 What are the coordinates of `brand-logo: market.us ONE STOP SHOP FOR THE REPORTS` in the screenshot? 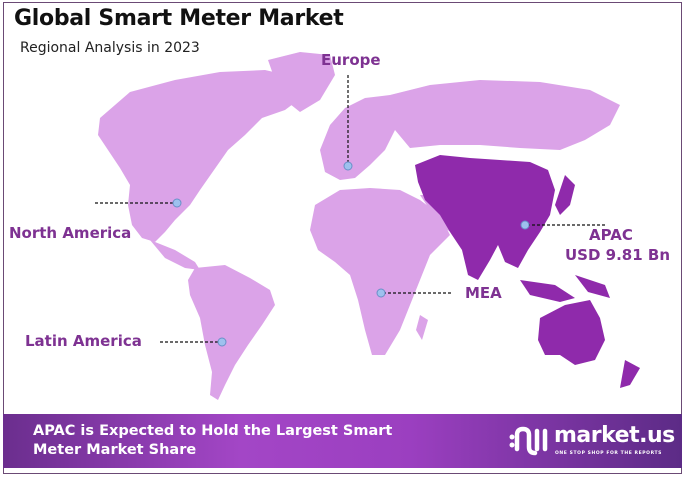 It's located at (593, 442).